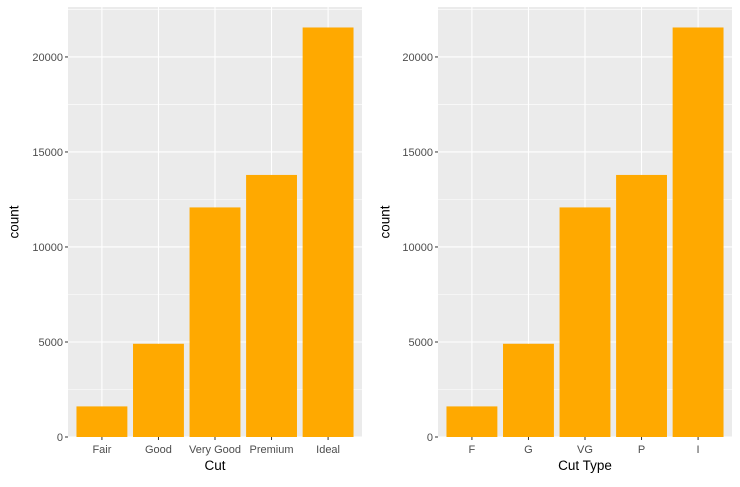  I want to click on panel-2-x-axis-title: Cut Type, so click(585, 465).